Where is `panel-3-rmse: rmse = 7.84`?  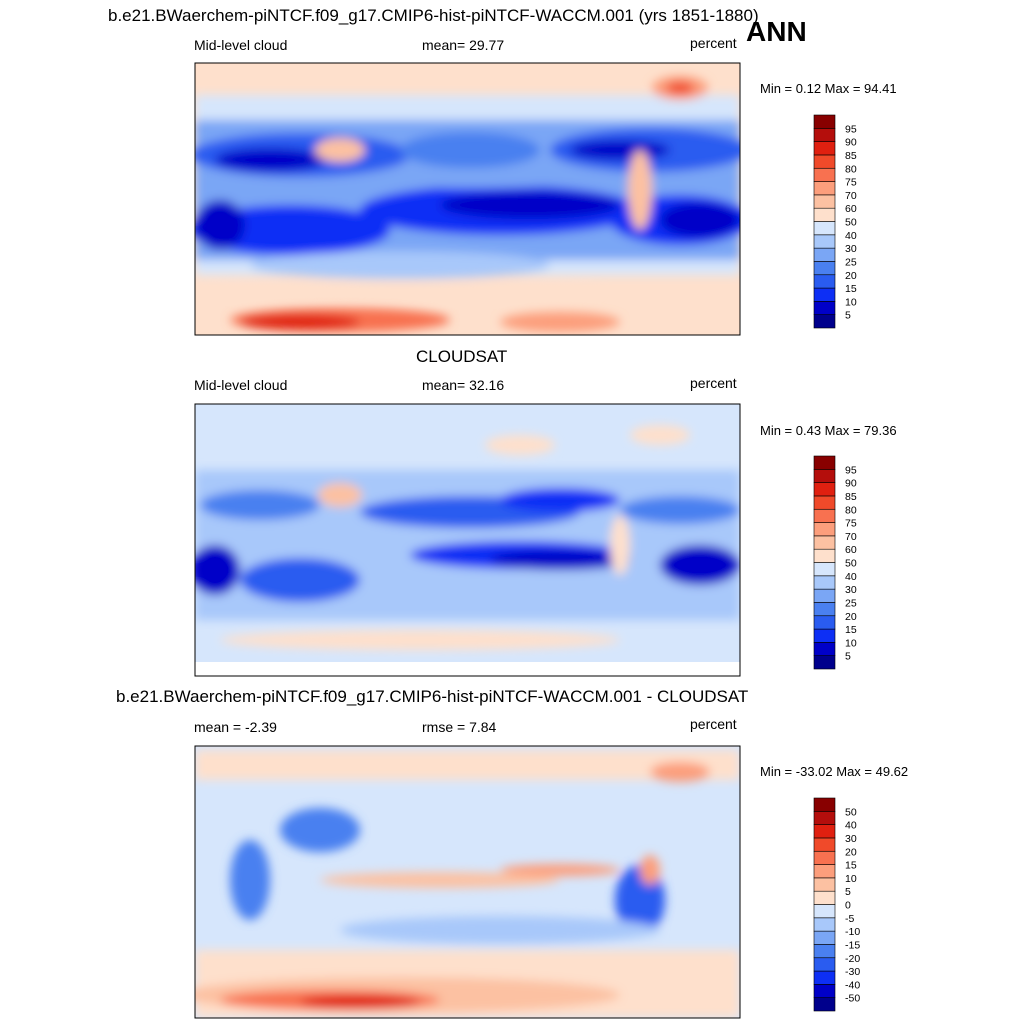 panel-3-rmse: rmse = 7.84 is located at coordinates (459, 727).